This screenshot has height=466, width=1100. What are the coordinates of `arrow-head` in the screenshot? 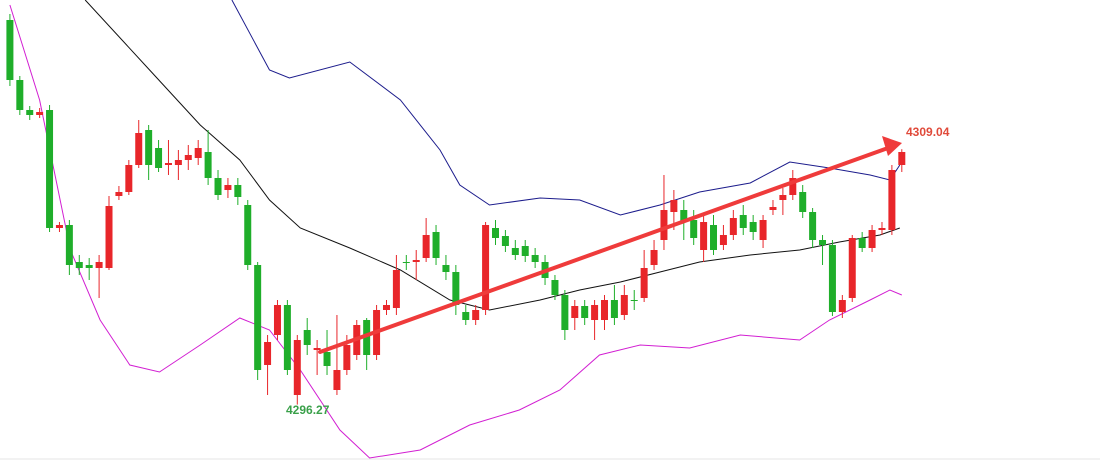 It's located at (892, 146).